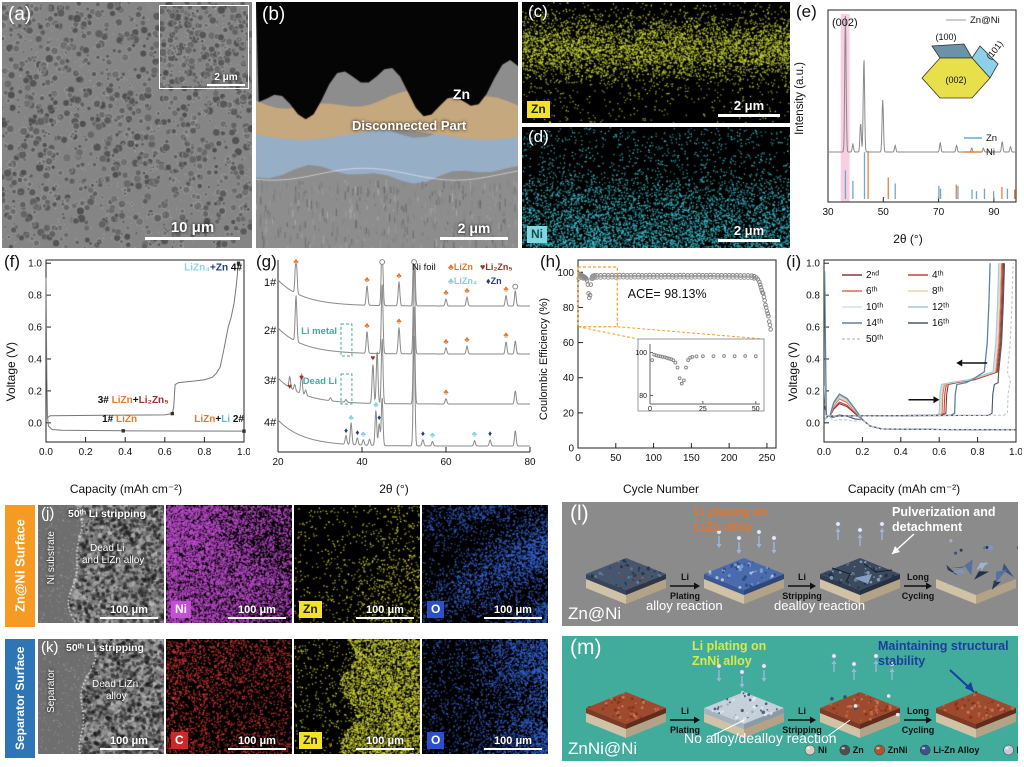 The width and height of the screenshot is (1024, 767). What do you see at coordinates (485, 696) in the screenshot?
I see `k-eds-o: O 100 μm` at bounding box center [485, 696].